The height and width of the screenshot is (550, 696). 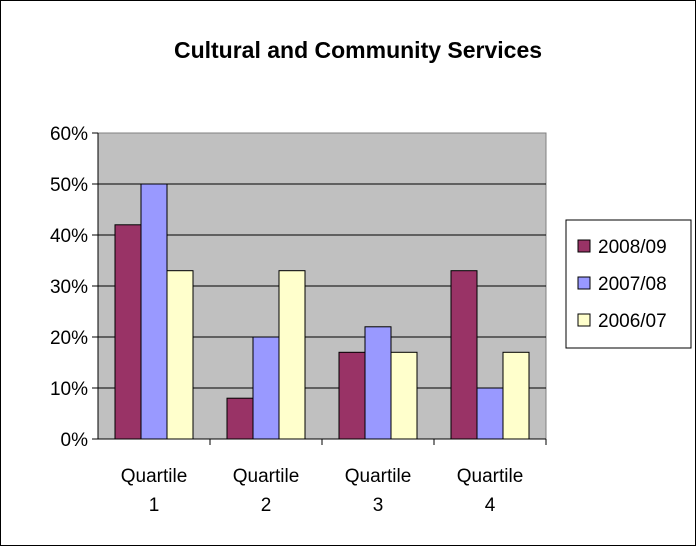 What do you see at coordinates (632, 284) in the screenshot?
I see `legend-label: 2007/08` at bounding box center [632, 284].